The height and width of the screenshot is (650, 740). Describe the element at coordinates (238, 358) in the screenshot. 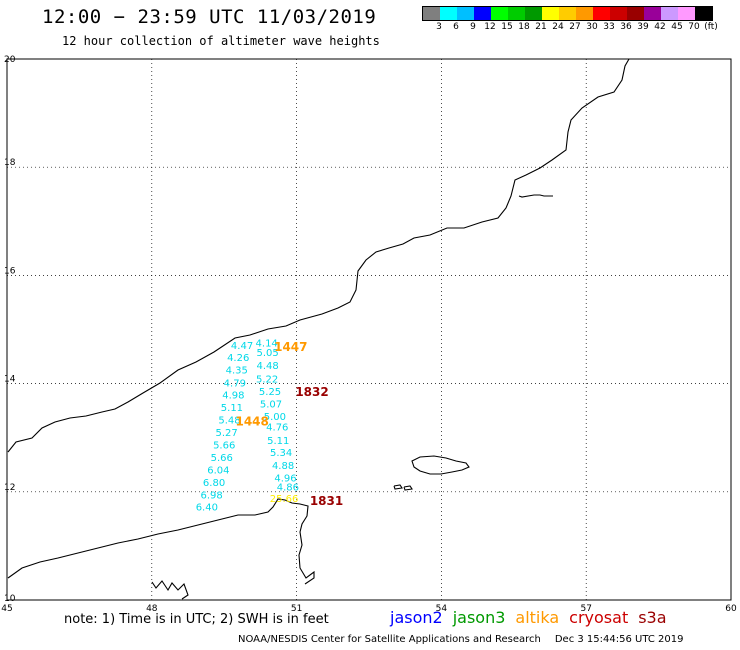

I see `swh-label: 4.26` at that location.